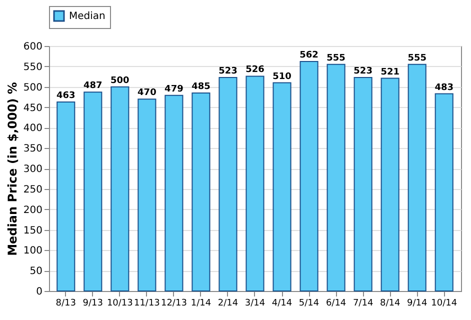 The image size is (471, 320). Describe the element at coordinates (390, 303) in the screenshot. I see `x-tick-label: 8/14` at that location.